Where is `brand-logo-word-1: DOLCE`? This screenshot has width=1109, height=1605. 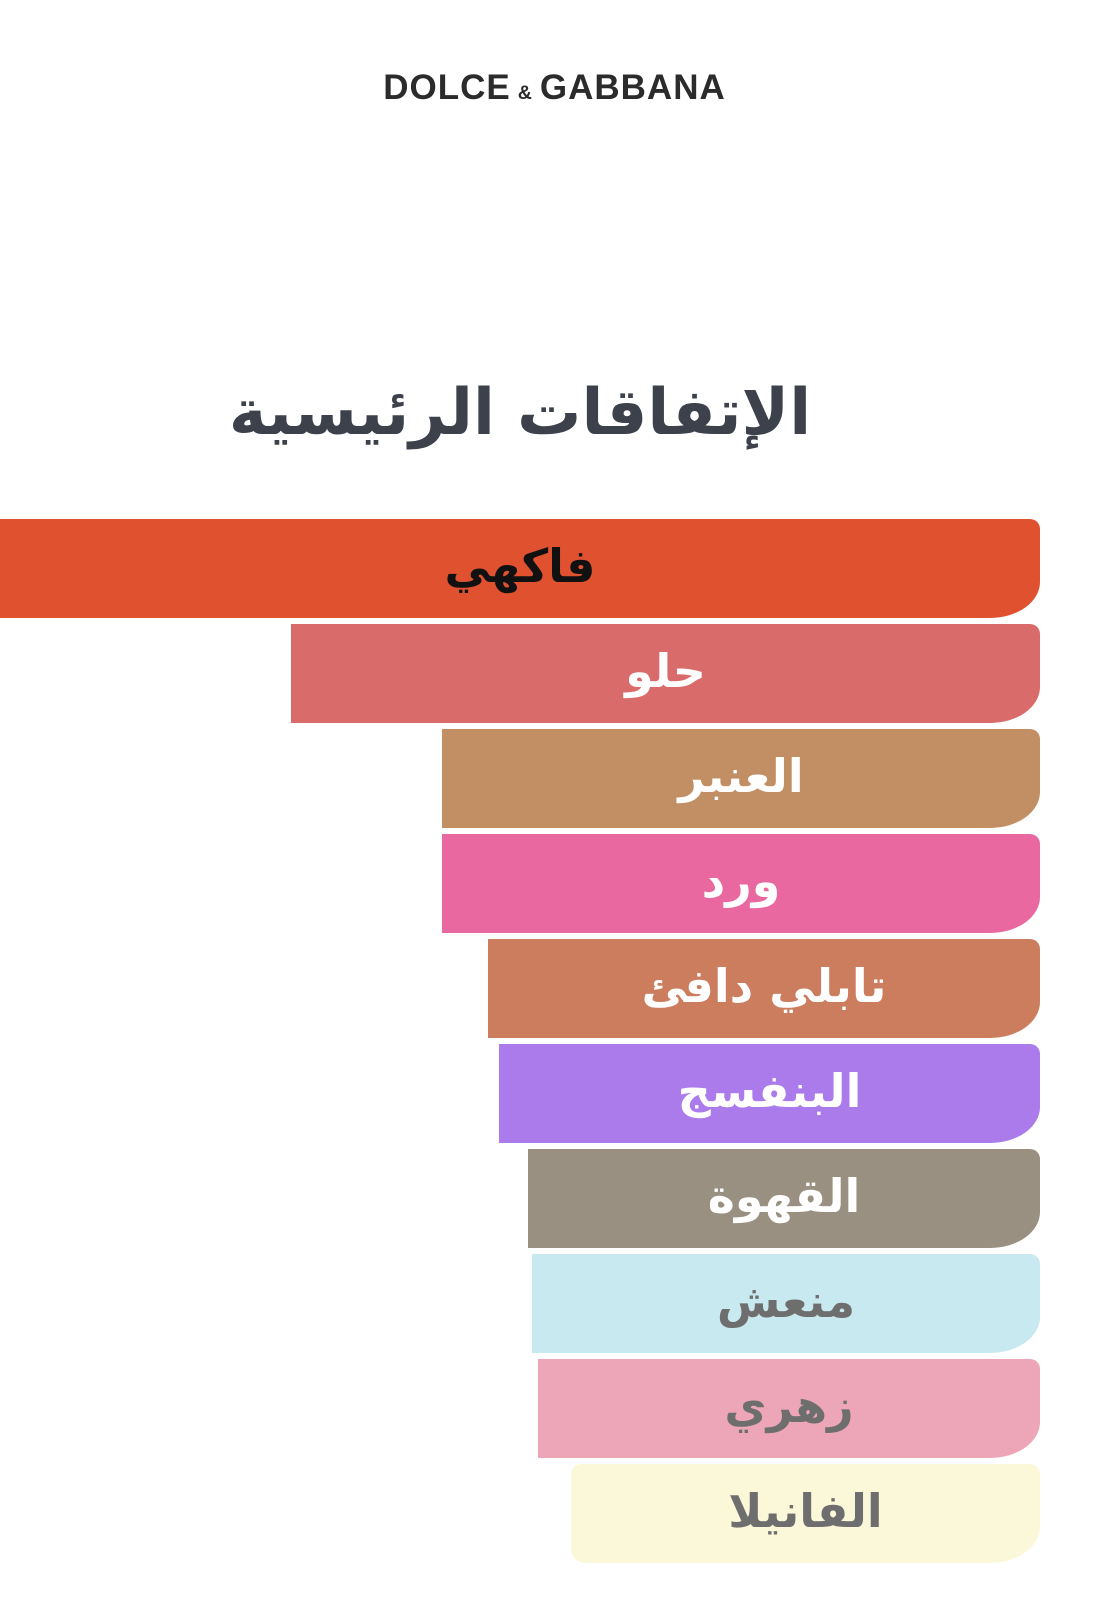
brand-logo-word-1: DOLCE is located at coordinates (447, 87).